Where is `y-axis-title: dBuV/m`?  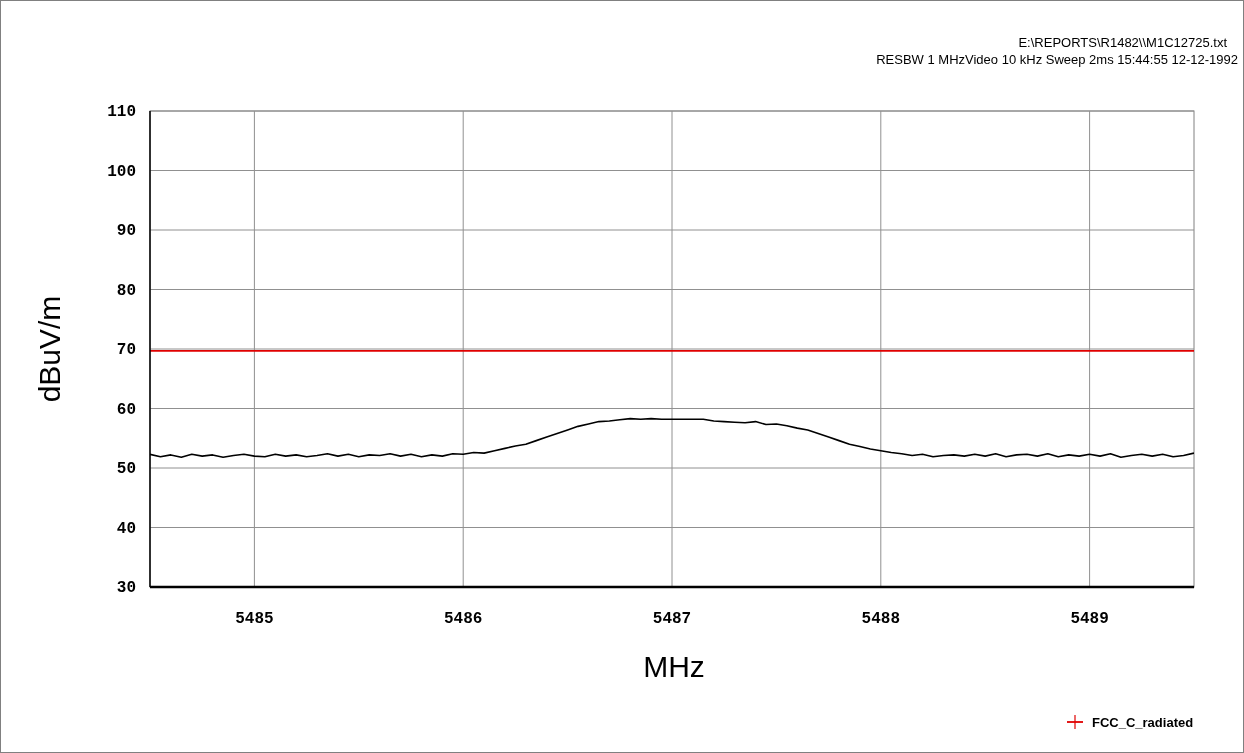
y-axis-title: dBuV/m is located at coordinates (49, 349).